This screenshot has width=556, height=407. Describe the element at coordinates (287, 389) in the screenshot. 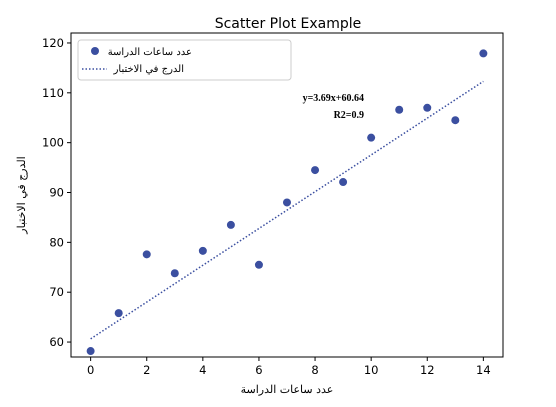

I see `x-axis-label: عدد ساعات الدراسة` at that location.